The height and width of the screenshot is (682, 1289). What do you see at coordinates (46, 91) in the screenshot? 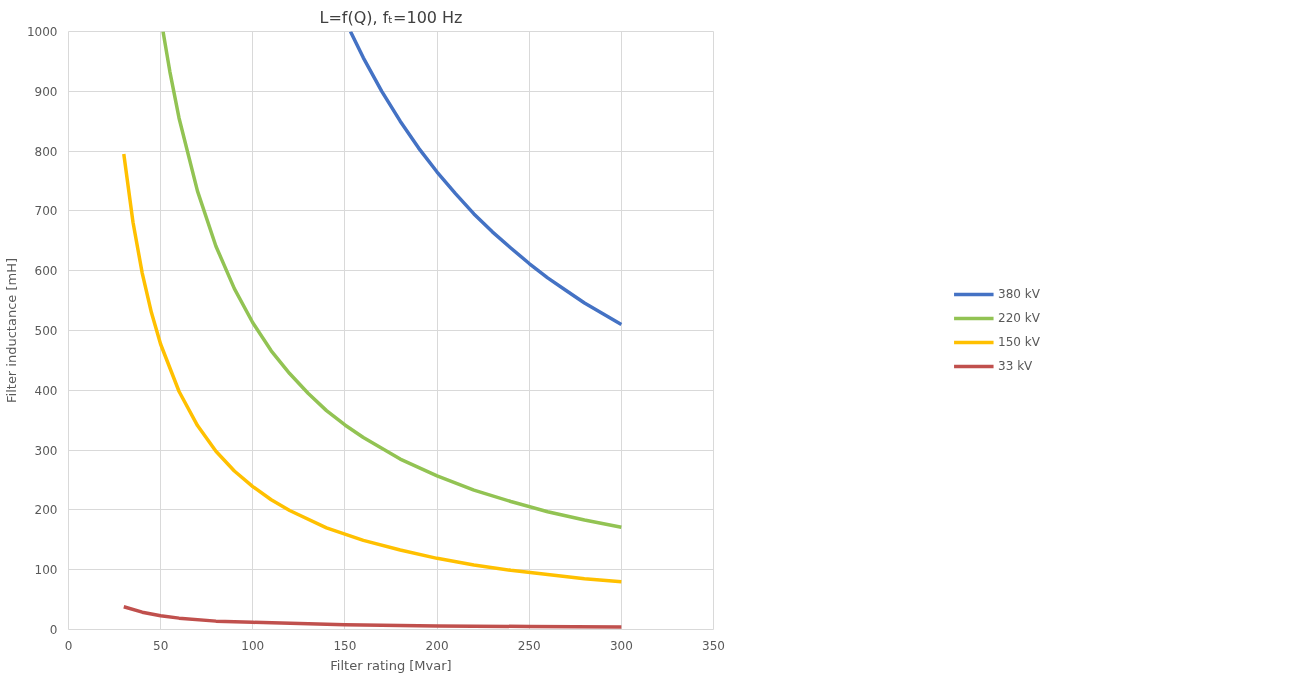
I see `y-tick-label: 900` at bounding box center [46, 91].